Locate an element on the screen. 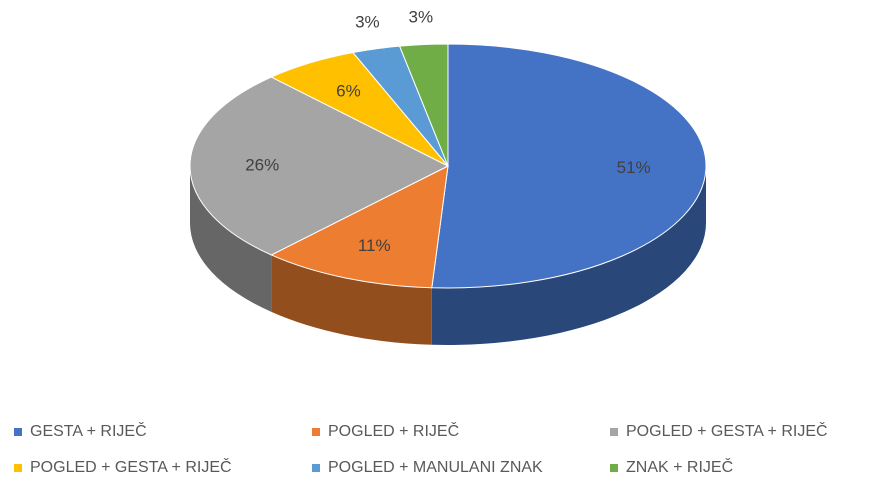  data-label: 26% is located at coordinates (262, 164).